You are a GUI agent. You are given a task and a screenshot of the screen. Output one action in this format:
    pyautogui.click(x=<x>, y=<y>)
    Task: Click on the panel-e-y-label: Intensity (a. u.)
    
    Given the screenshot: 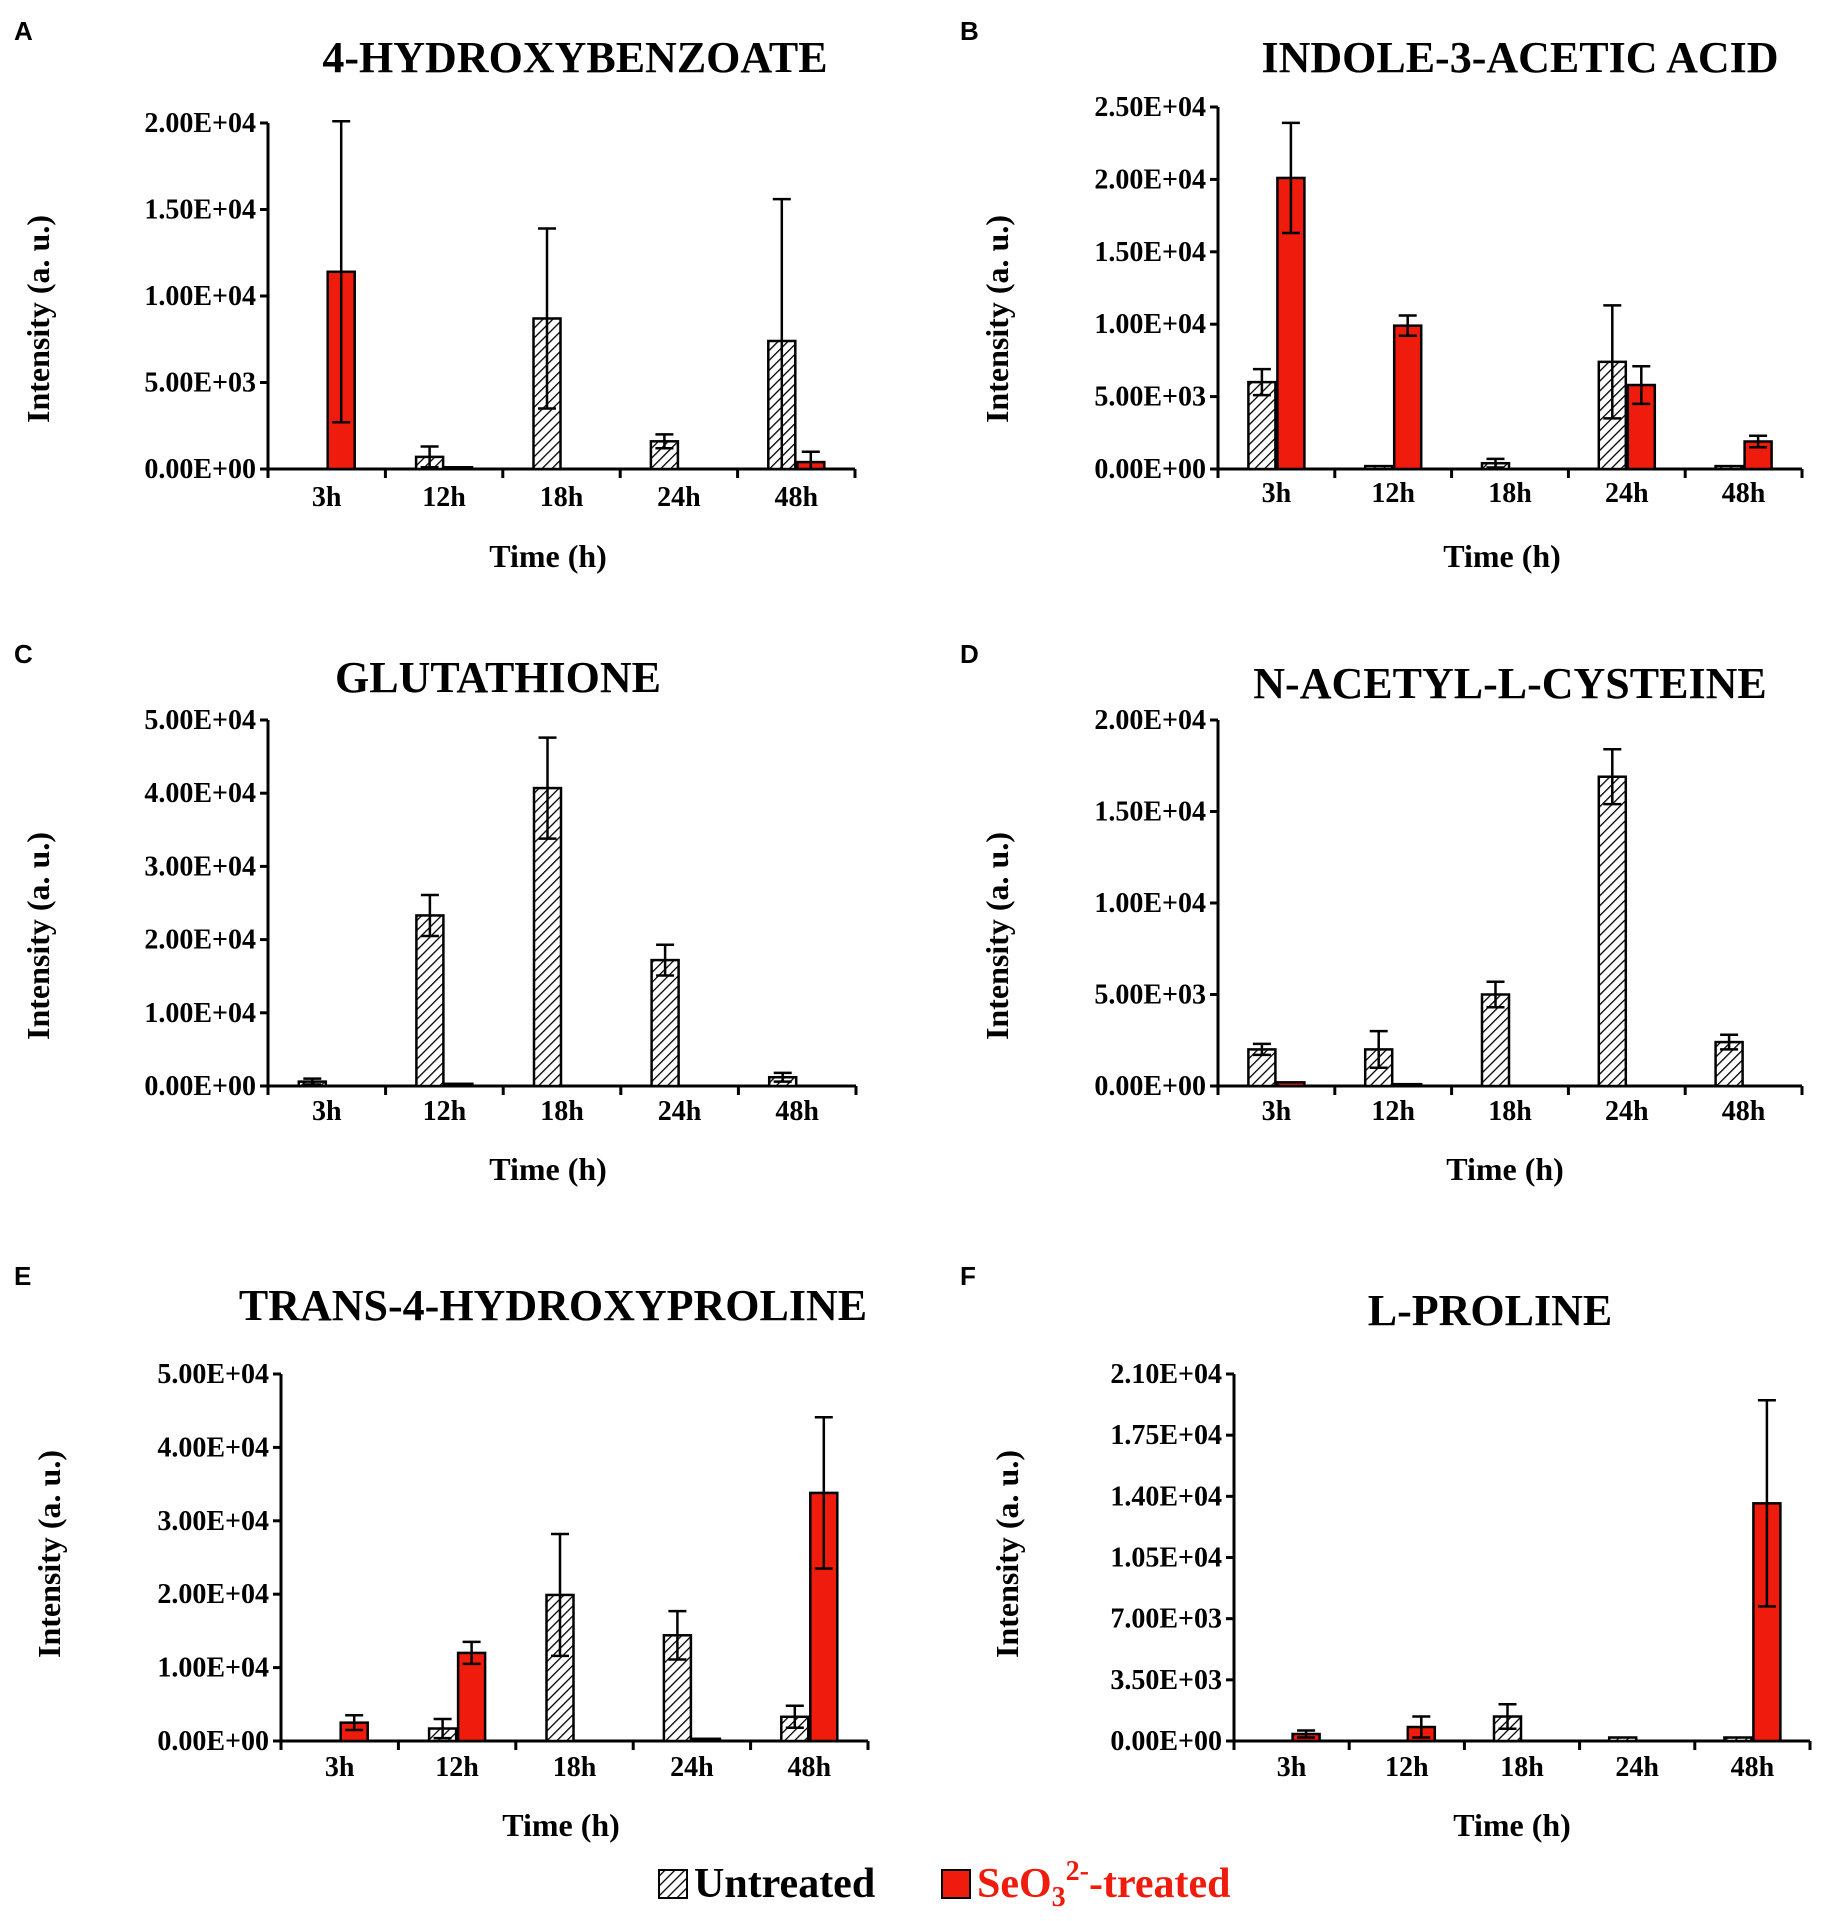 What is the action you would take?
    pyautogui.click(x=49, y=1554)
    